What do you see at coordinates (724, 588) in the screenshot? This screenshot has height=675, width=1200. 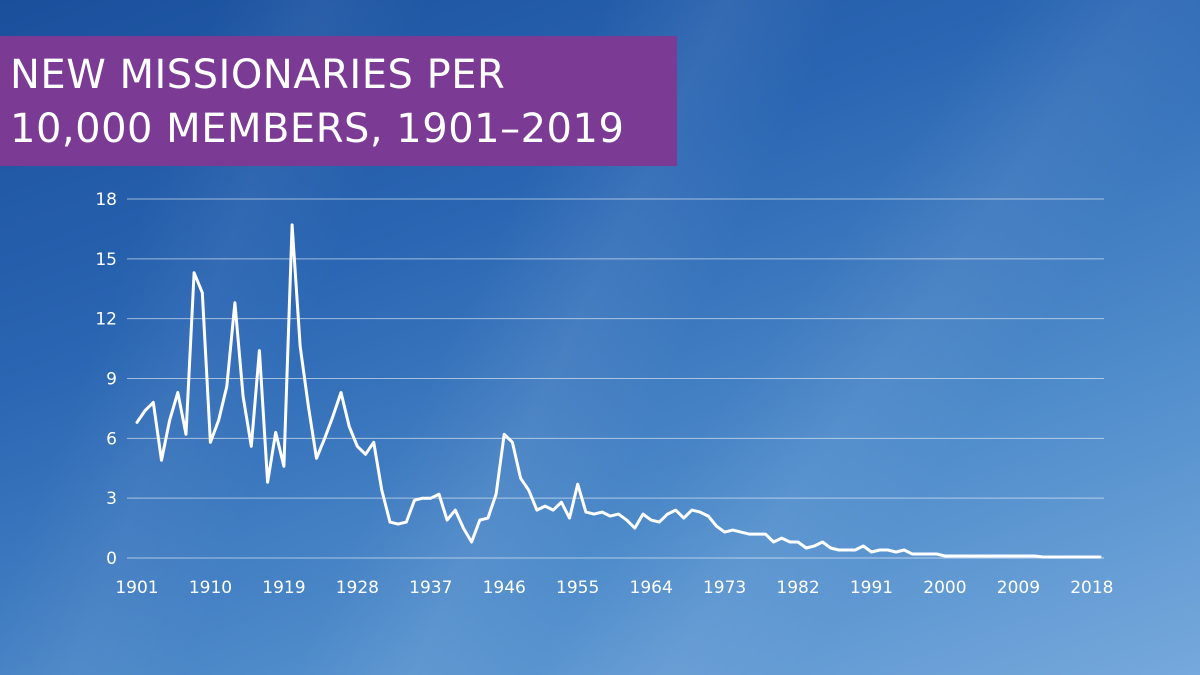 I see `x-tick-label: 1973` at bounding box center [724, 588].